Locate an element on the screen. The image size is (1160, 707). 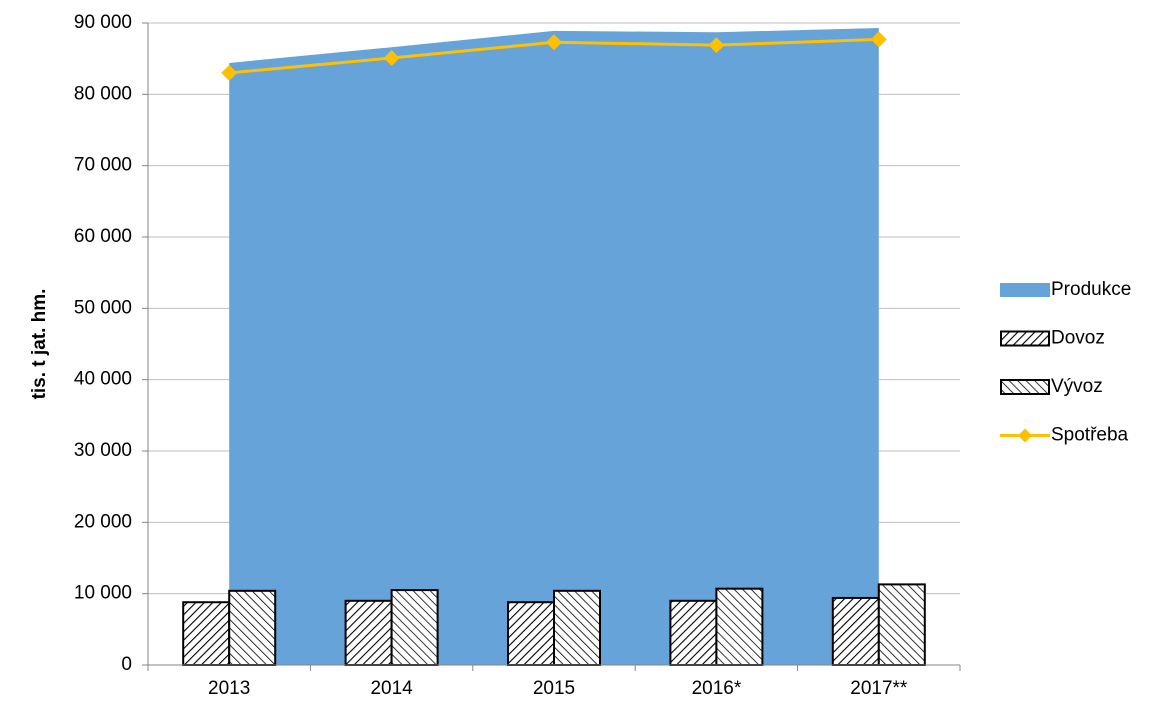
legend-label: Spotřeba is located at coordinates (1090, 435).